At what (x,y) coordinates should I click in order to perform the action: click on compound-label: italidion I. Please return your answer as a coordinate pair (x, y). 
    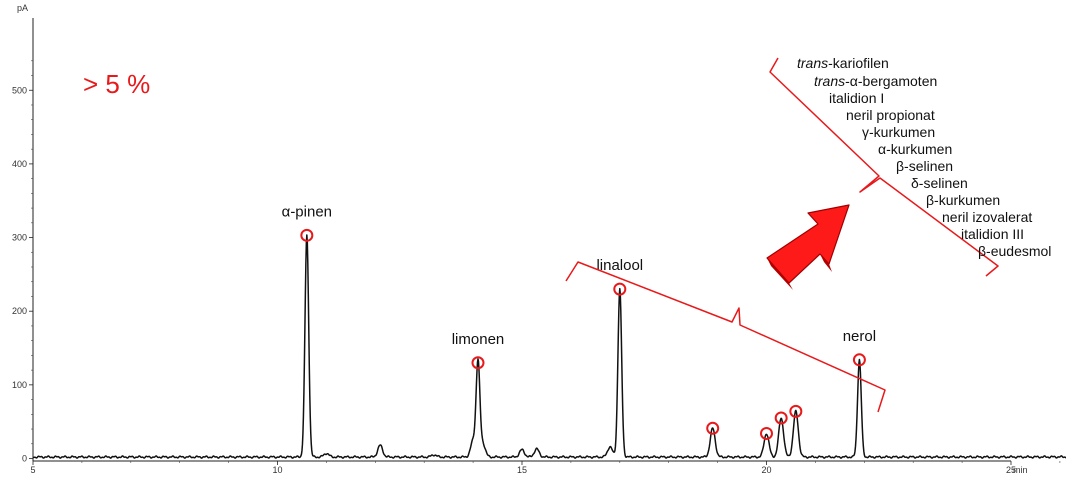
    Looking at the image, I should click on (856, 98).